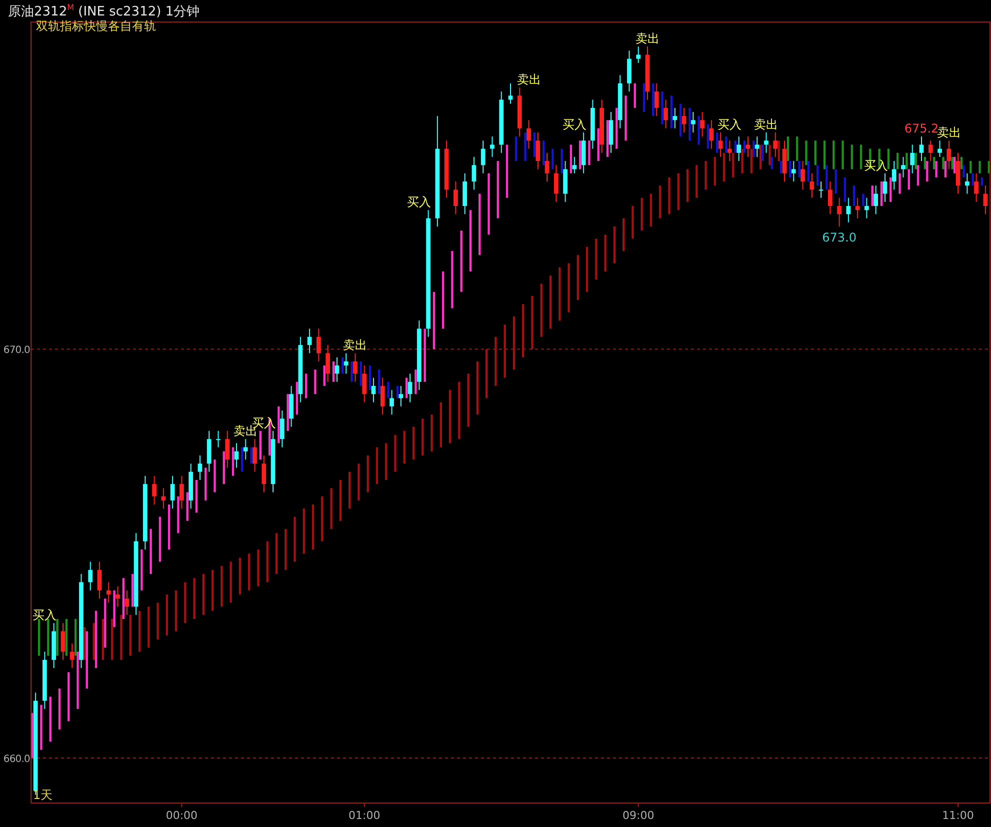 Image resolution: width=991 pixels, height=827 pixels. I want to click on chart-title: 原油2312$^{M}$ (INE sc2312) 1分钟, so click(104, 11).